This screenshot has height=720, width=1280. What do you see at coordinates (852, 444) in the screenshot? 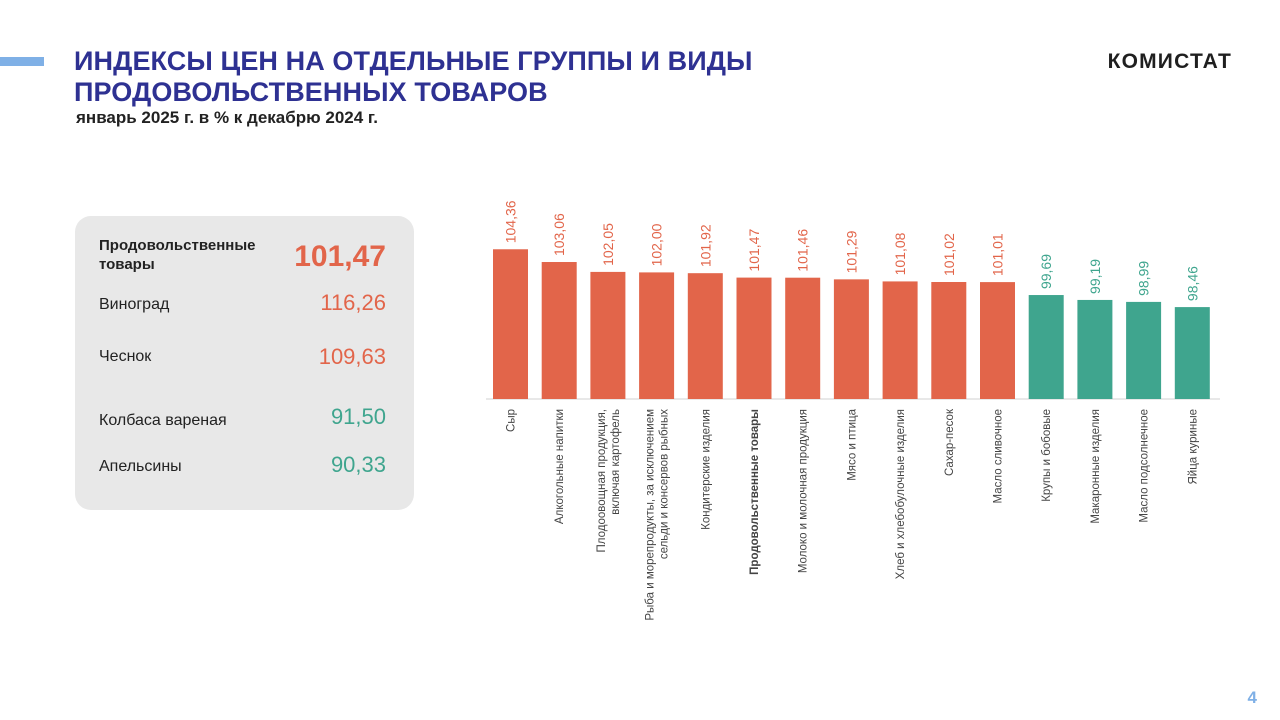
I see `category-label: Мясо и птица` at bounding box center [852, 444].